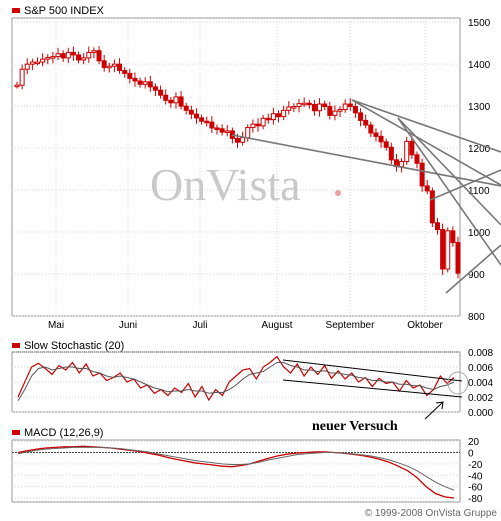  What do you see at coordinates (475, 488) in the screenshot?
I see `y-tick-label: -60` at bounding box center [475, 488].